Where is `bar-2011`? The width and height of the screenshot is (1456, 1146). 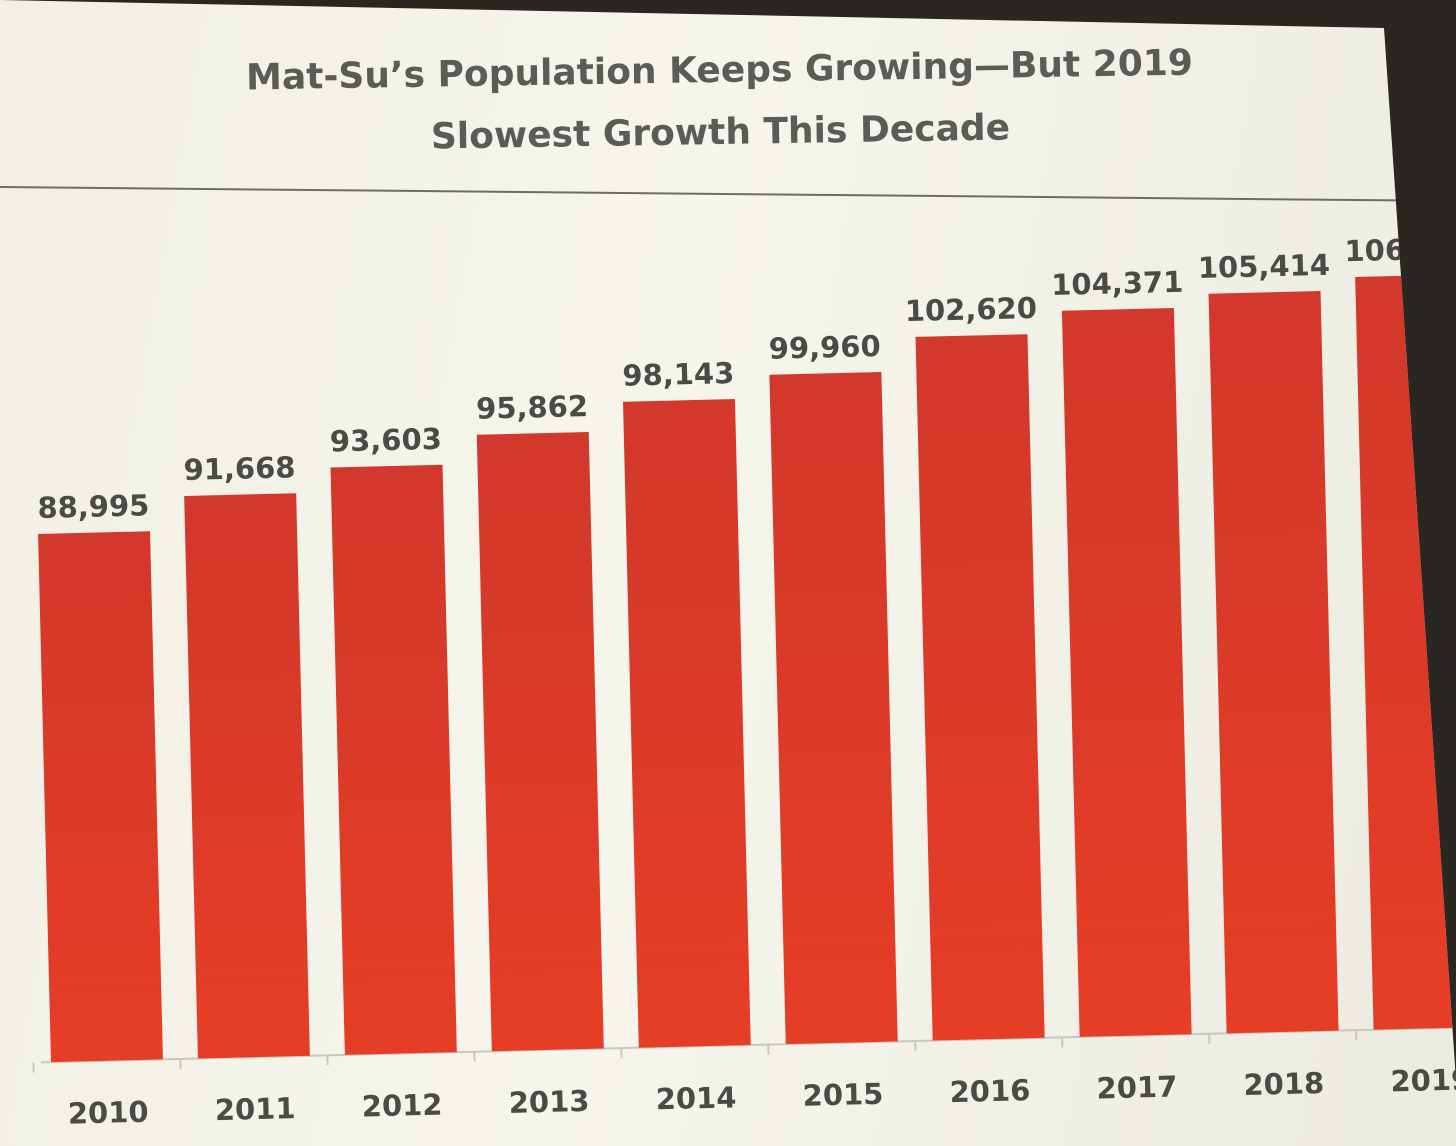 bar-2011 is located at coordinates (247, 776).